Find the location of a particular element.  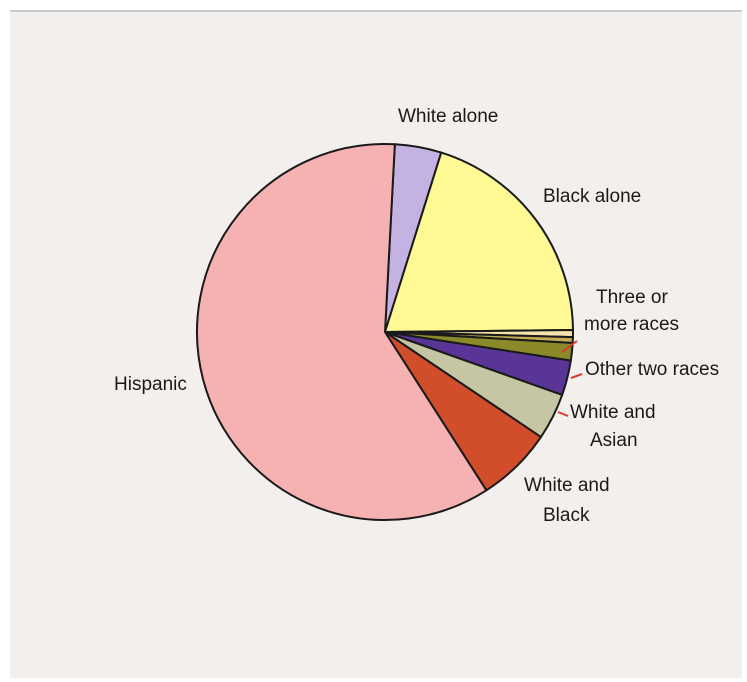

leader-line-other-two is located at coordinates (576, 376).